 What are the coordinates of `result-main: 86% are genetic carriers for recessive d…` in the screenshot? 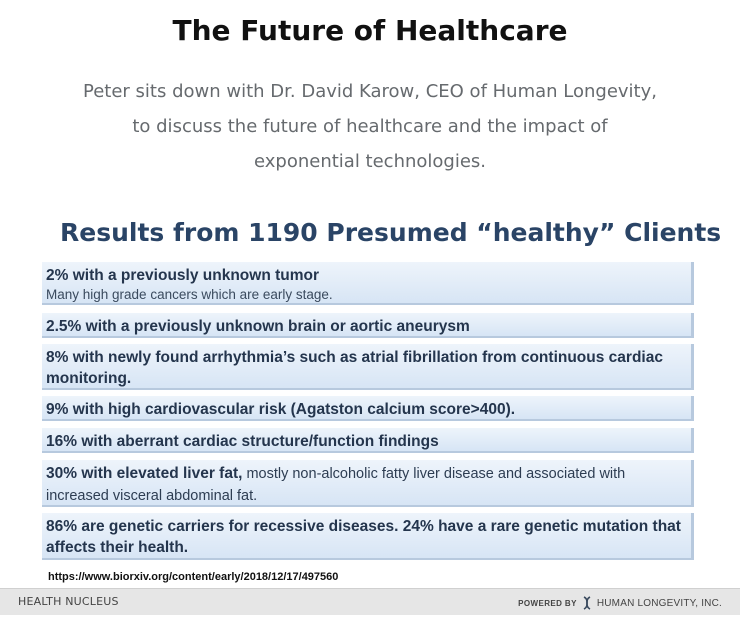 It's located at (363, 537).